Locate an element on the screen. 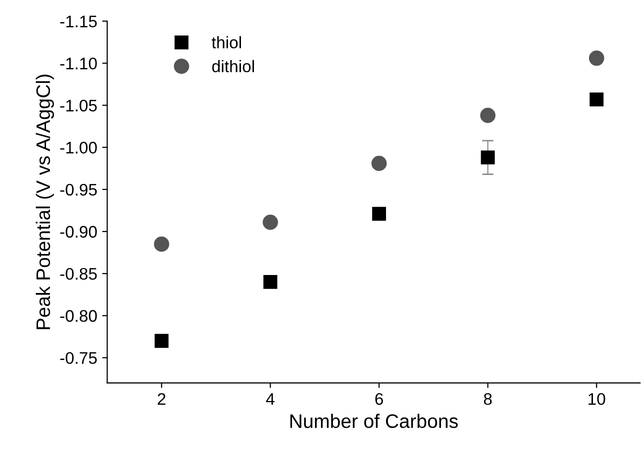  y-tick-label: -0.95 is located at coordinates (78, 190).